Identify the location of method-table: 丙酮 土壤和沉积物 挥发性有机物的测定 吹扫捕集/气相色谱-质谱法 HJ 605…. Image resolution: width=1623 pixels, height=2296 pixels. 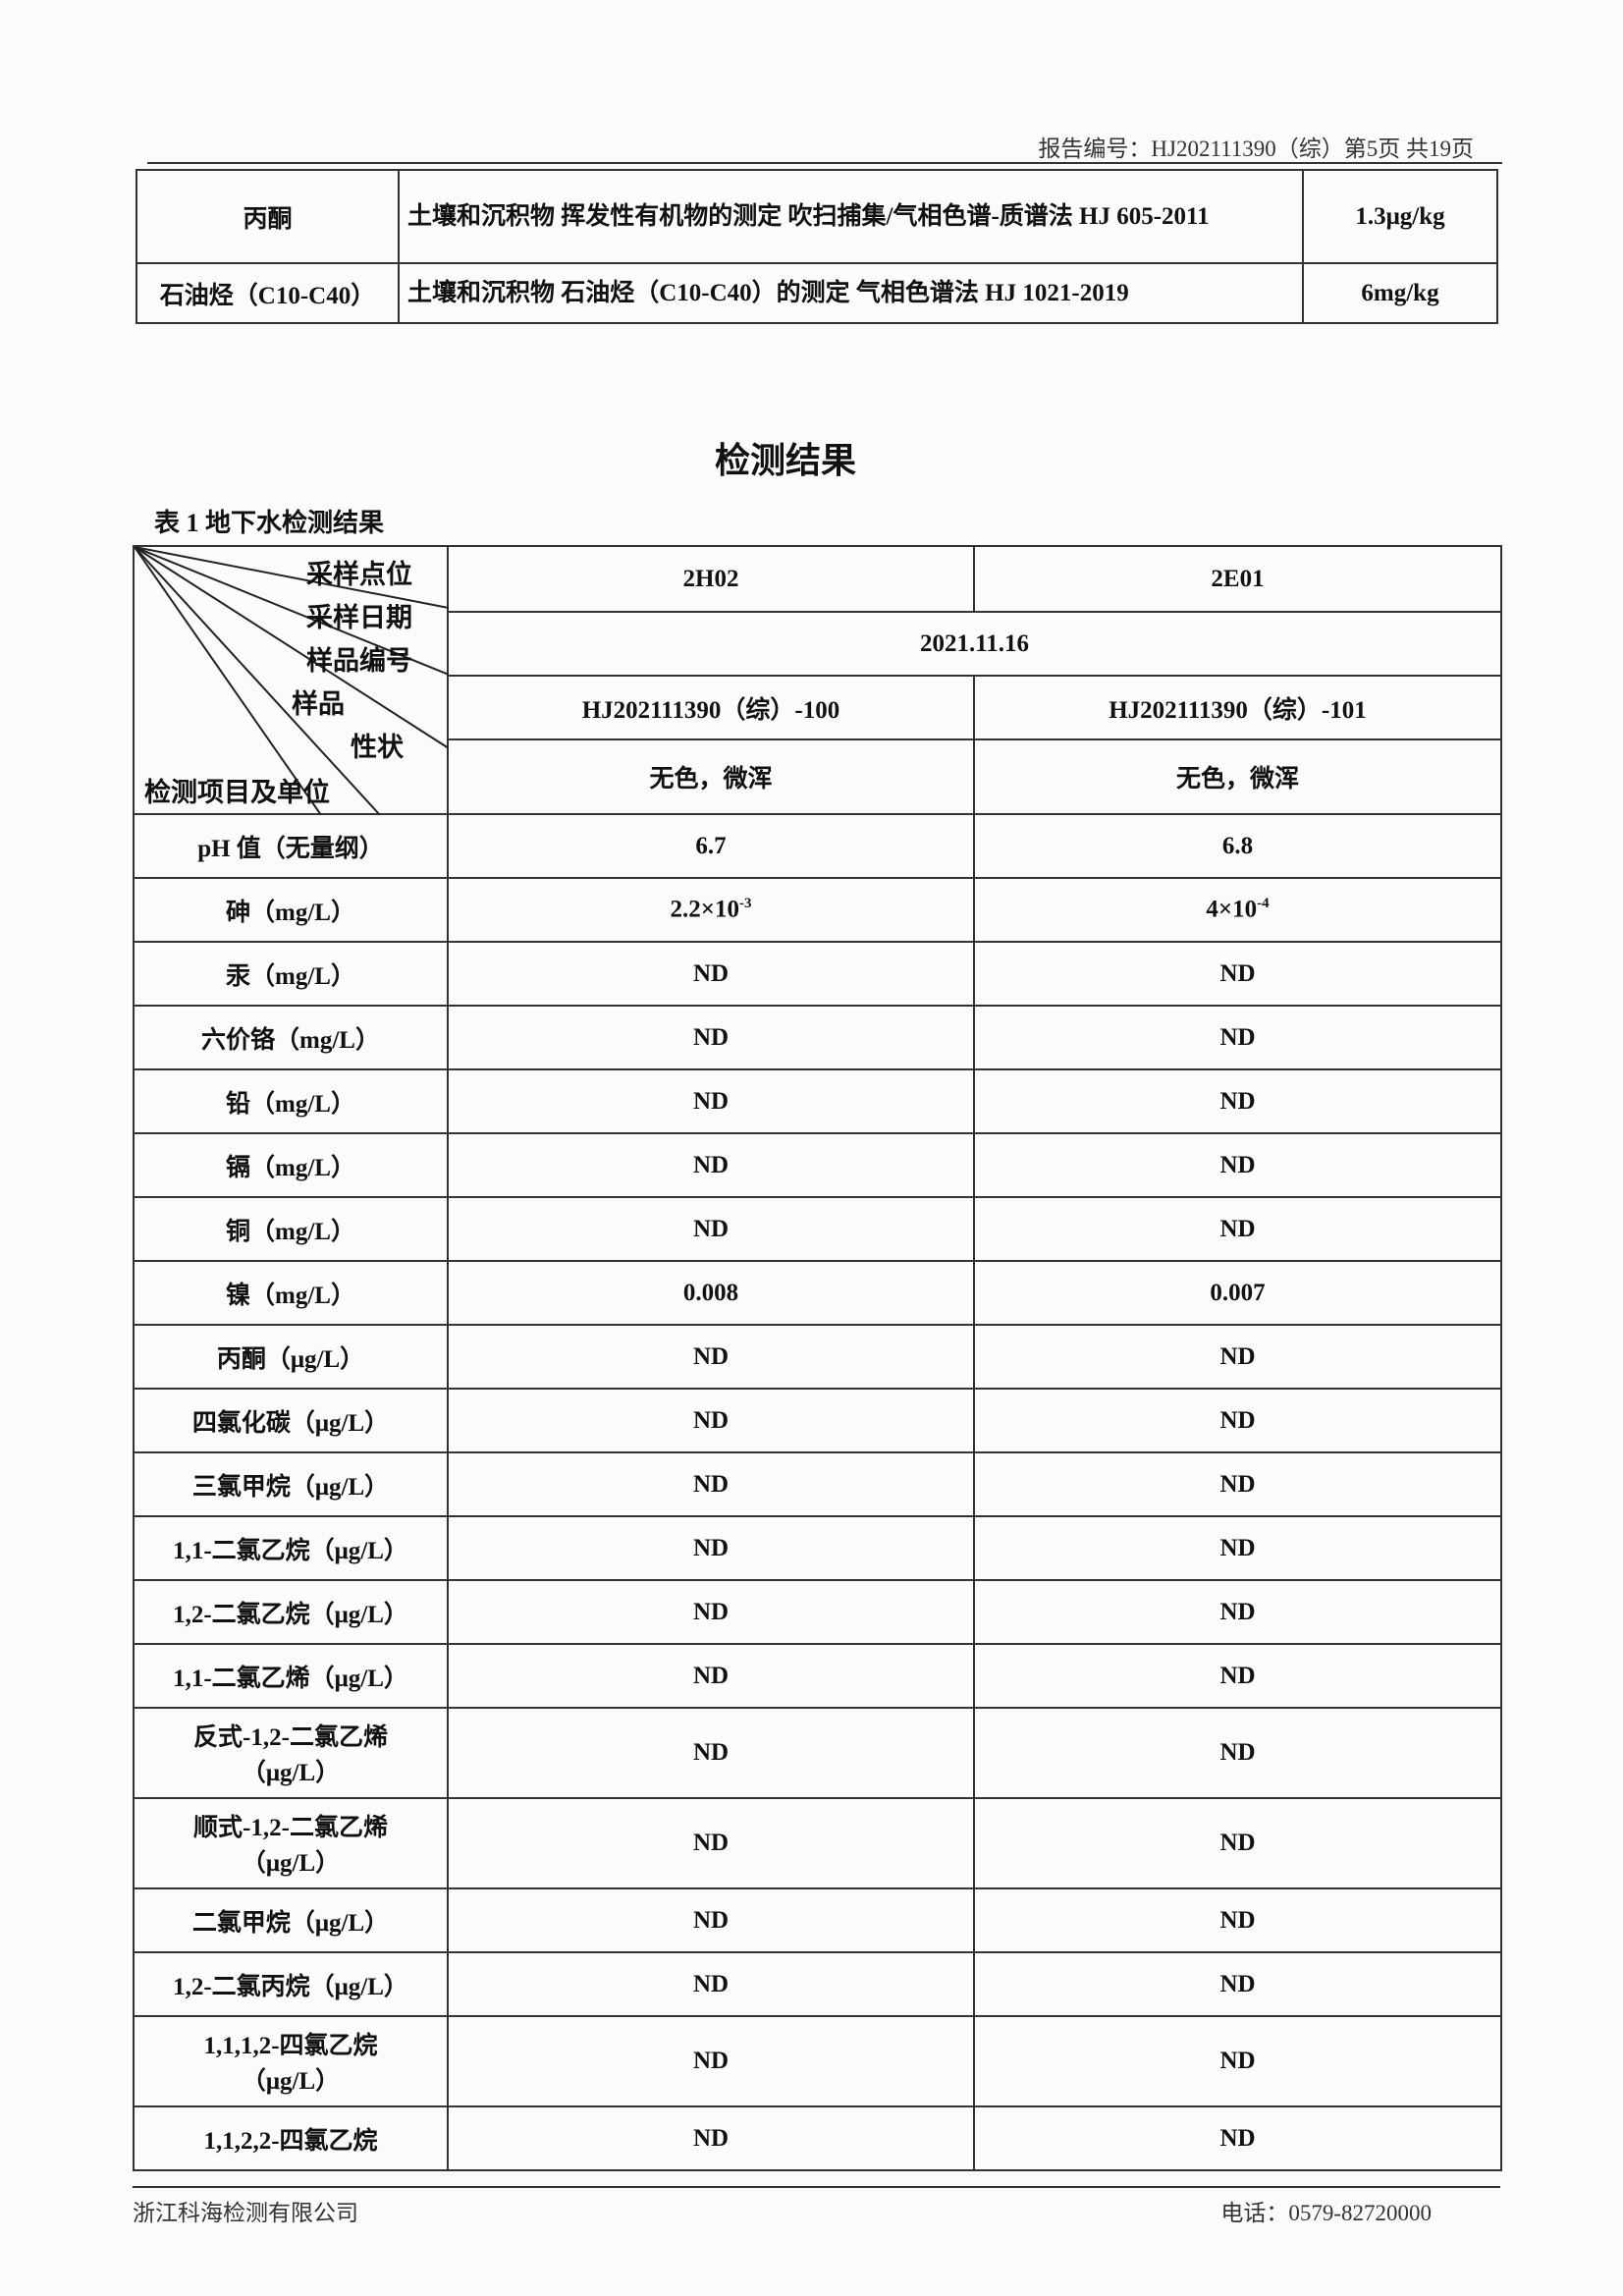
(816, 246).